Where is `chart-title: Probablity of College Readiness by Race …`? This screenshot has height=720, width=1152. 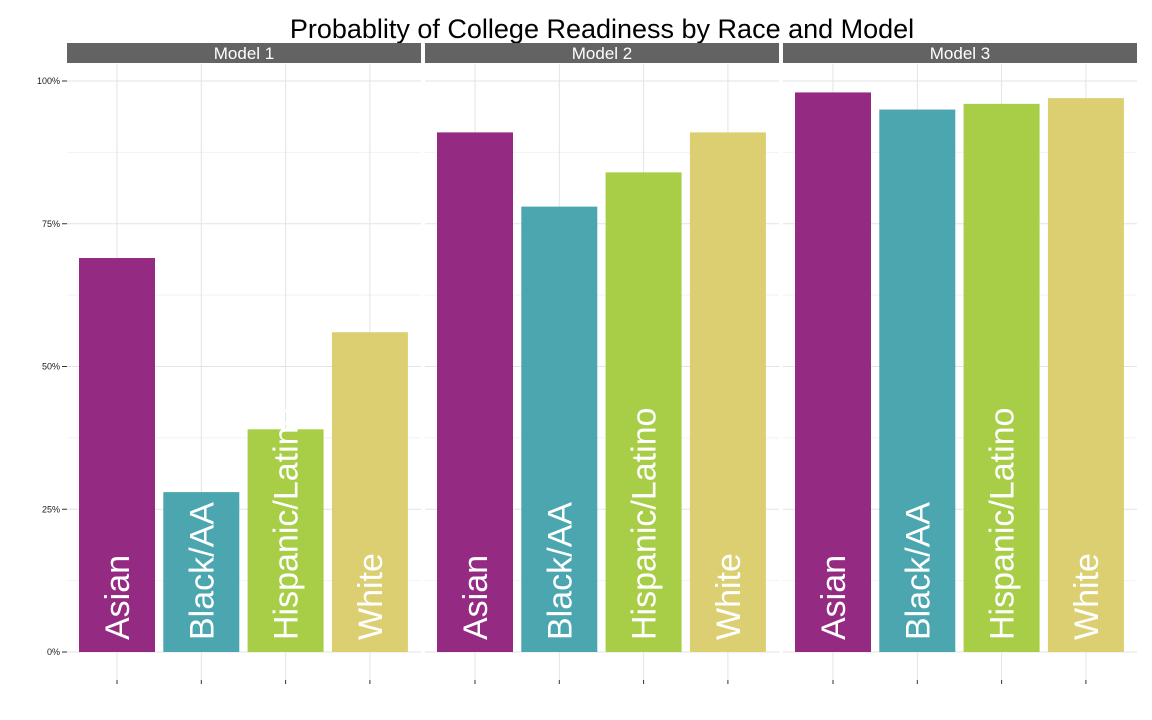 chart-title: Probablity of College Readiness by Race … is located at coordinates (602, 29).